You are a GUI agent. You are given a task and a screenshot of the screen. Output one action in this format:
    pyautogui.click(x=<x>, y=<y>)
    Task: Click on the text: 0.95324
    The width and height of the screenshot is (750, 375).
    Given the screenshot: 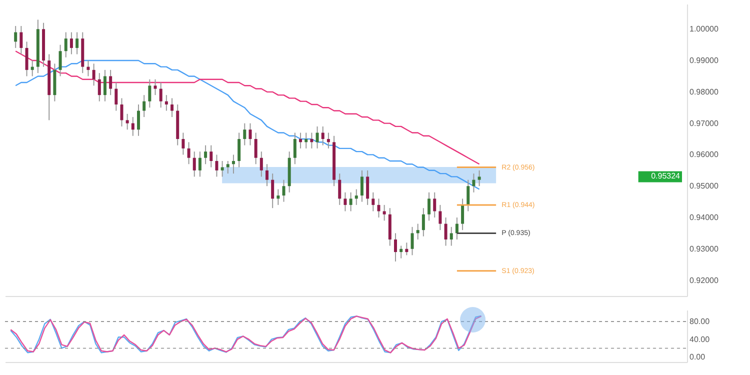 What is the action you would take?
    pyautogui.click(x=666, y=176)
    